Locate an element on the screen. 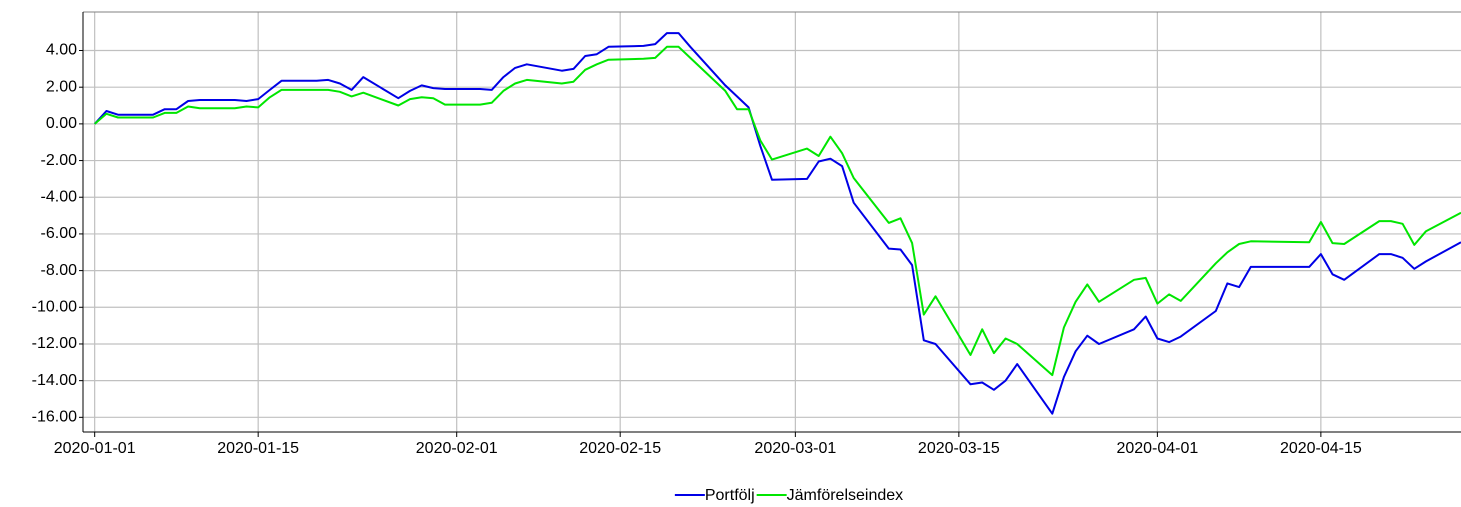 This screenshot has height=507, width=1461. legend: Portfölj Jämförelseindex is located at coordinates (789, 495).